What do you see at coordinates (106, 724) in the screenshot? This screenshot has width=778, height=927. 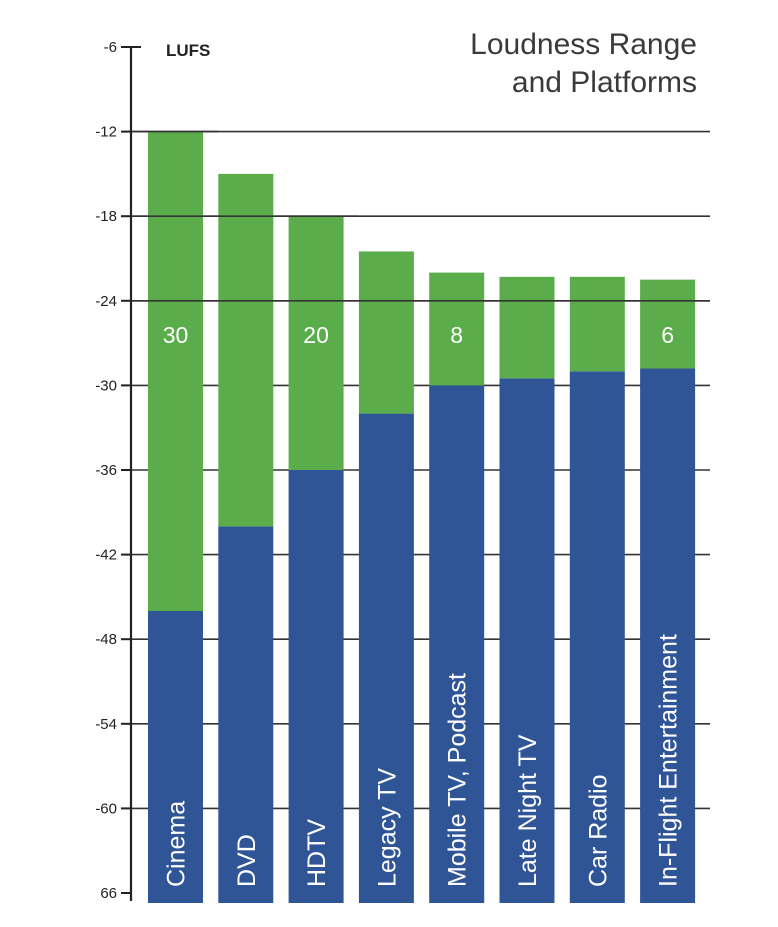 I see `y-tick-label: -54` at bounding box center [106, 724].